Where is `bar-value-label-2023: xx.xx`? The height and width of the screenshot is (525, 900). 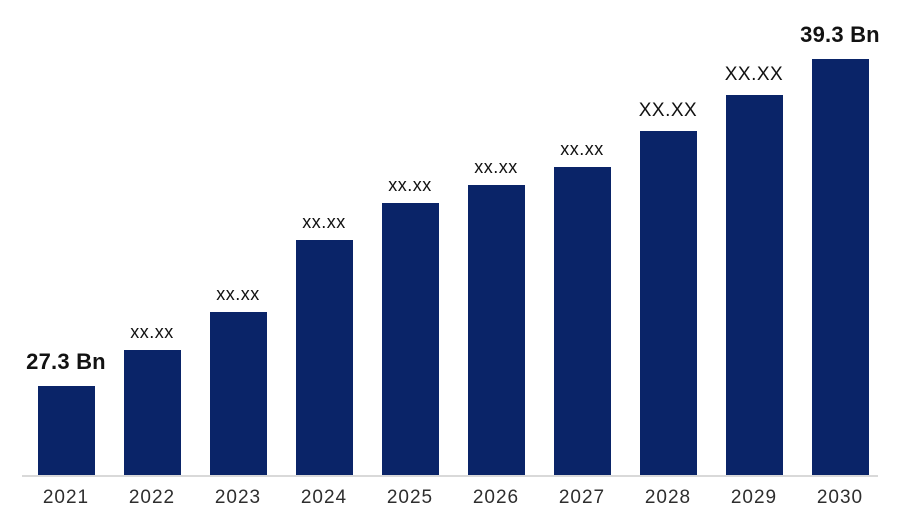 bar-value-label-2023: xx.xx is located at coordinates (238, 294).